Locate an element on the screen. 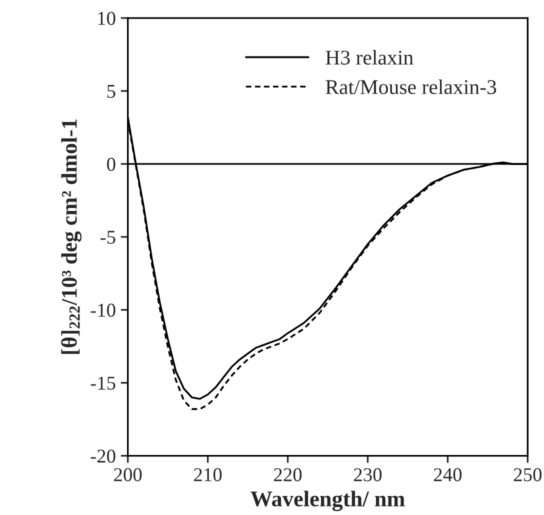  y-axis-title: [θ]$_{222}$/10³ deg cm² dmol-1 is located at coordinates (71, 237).